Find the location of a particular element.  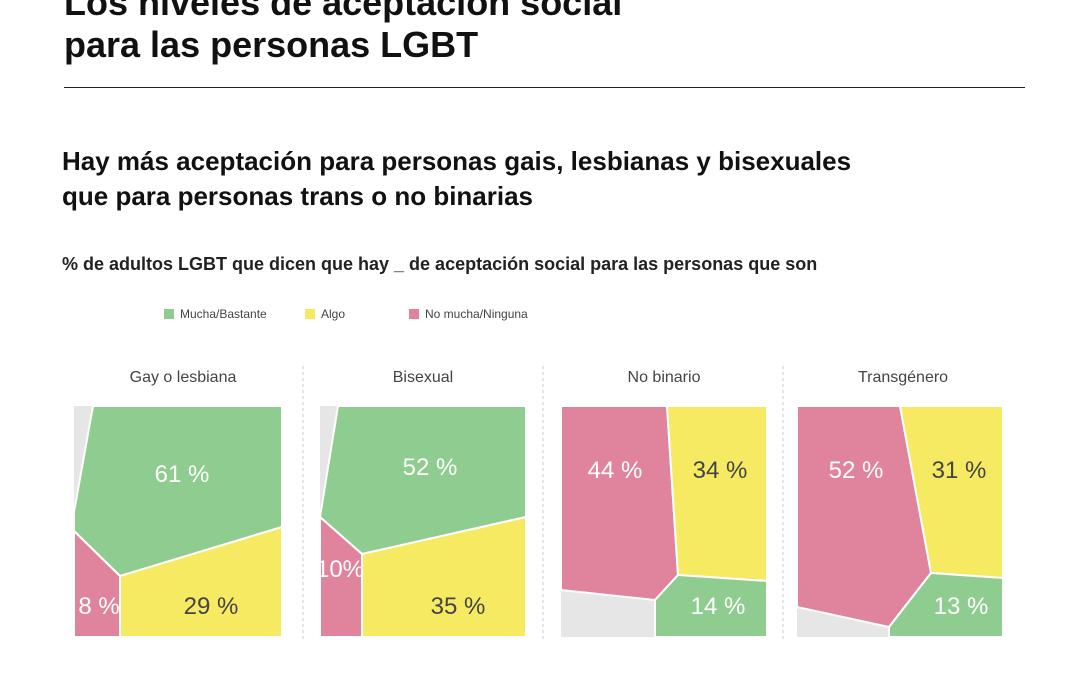

data-label-transgenero-mucha-bastante: 13 % is located at coordinates (961, 606).